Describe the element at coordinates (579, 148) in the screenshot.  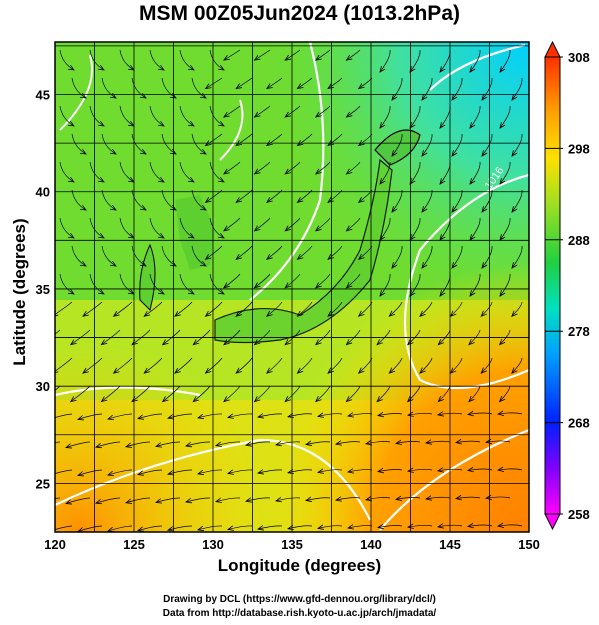
I see `colorbar-tick-label: 298` at that location.